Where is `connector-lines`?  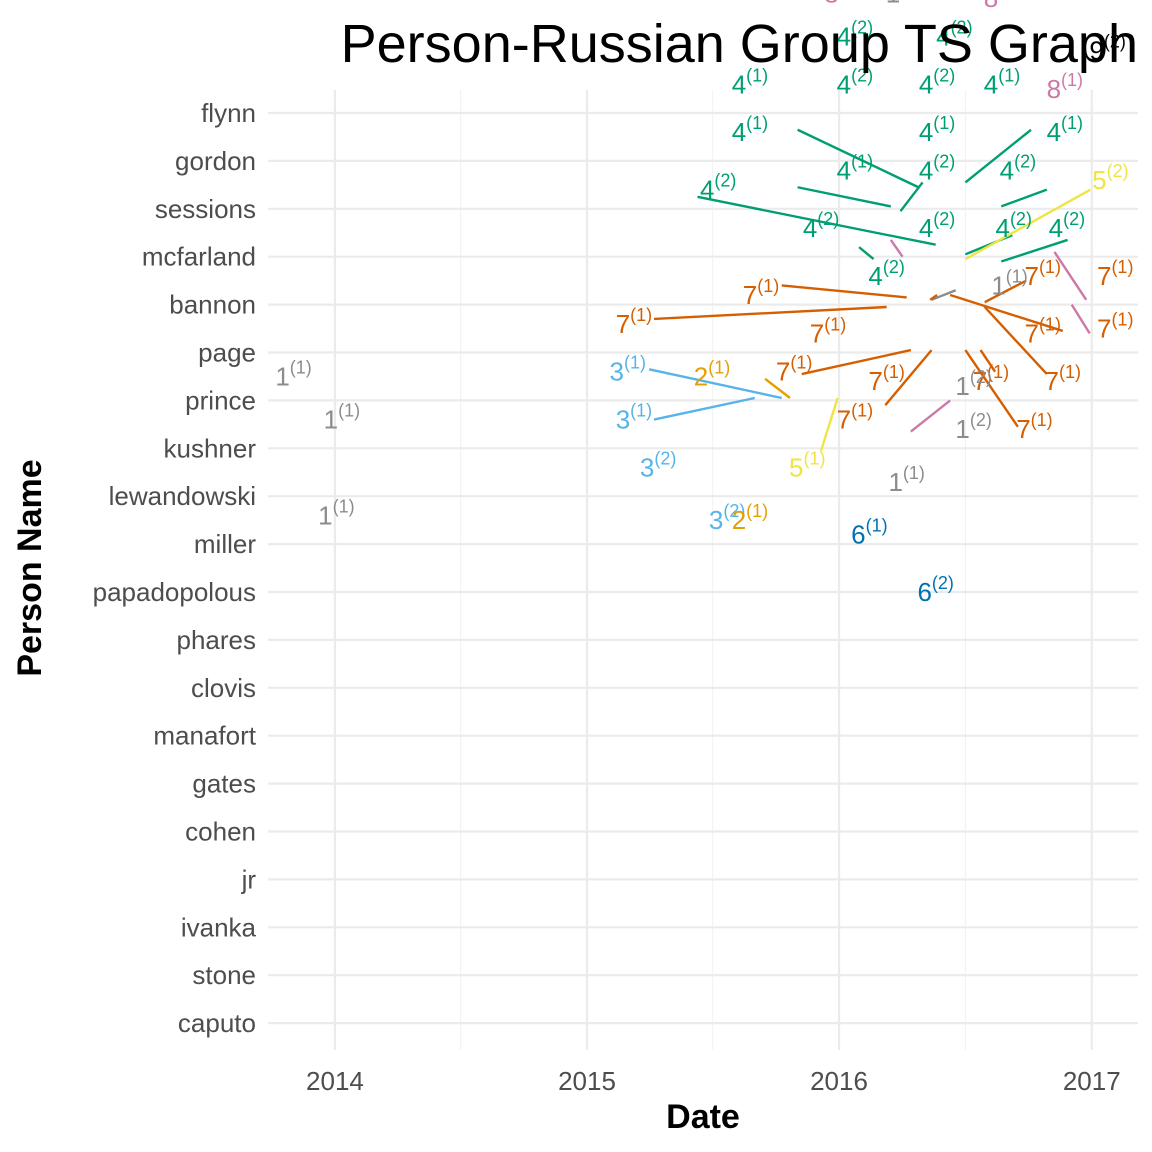
connector-lines is located at coordinates (869, 290).